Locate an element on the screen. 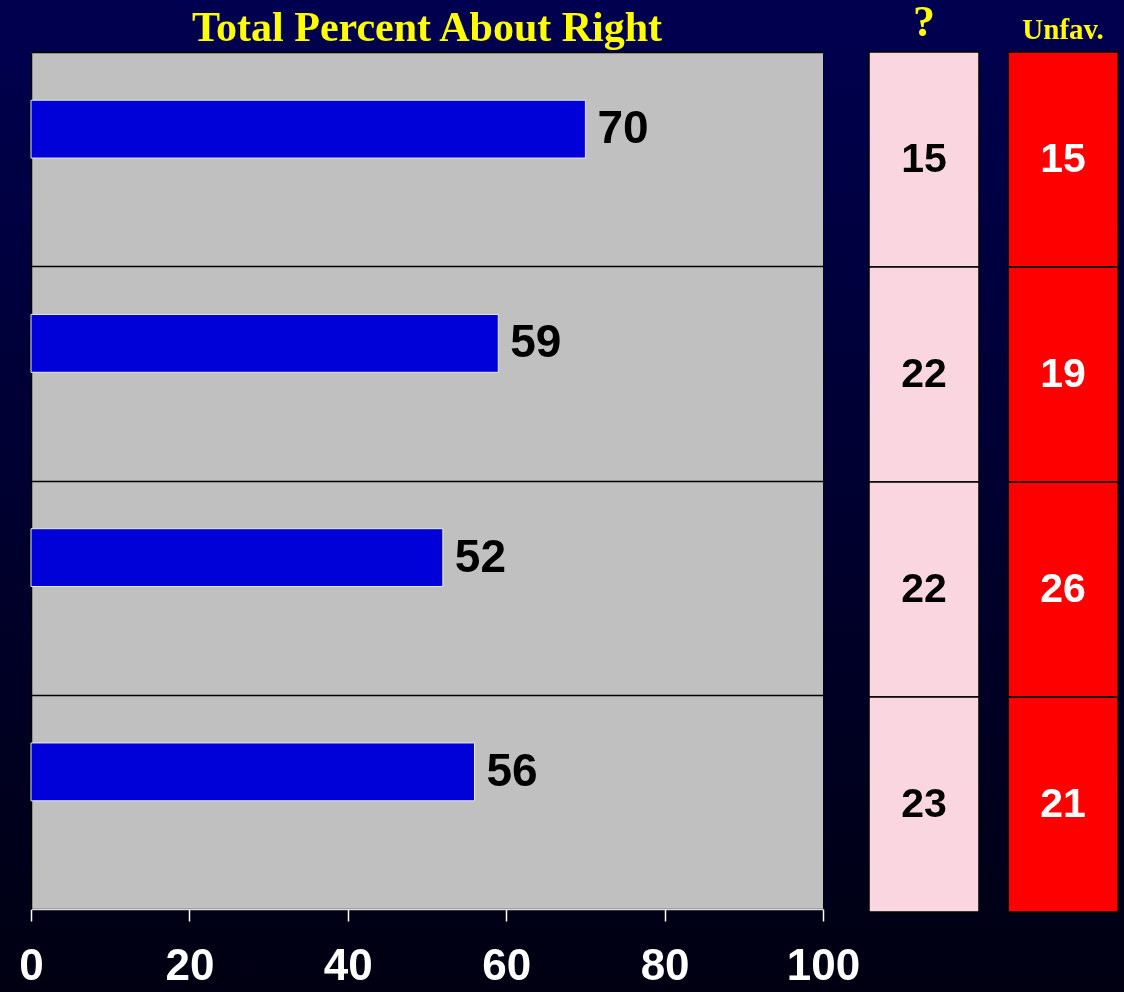 The width and height of the screenshot is (1124, 992). x-tick-label: 100 is located at coordinates (823, 964).